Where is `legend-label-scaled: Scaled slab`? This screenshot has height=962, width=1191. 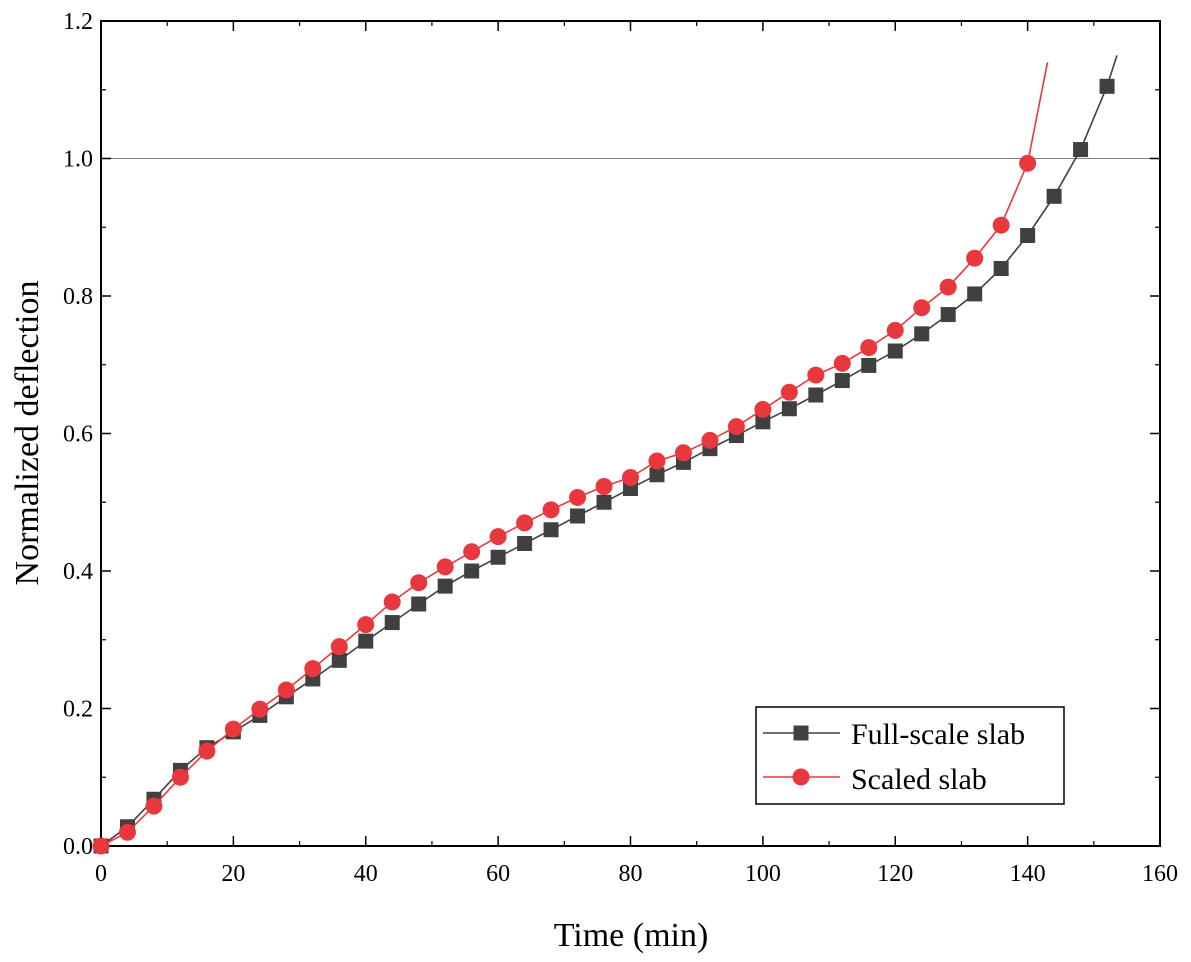 legend-label-scaled: Scaled slab is located at coordinates (919, 779).